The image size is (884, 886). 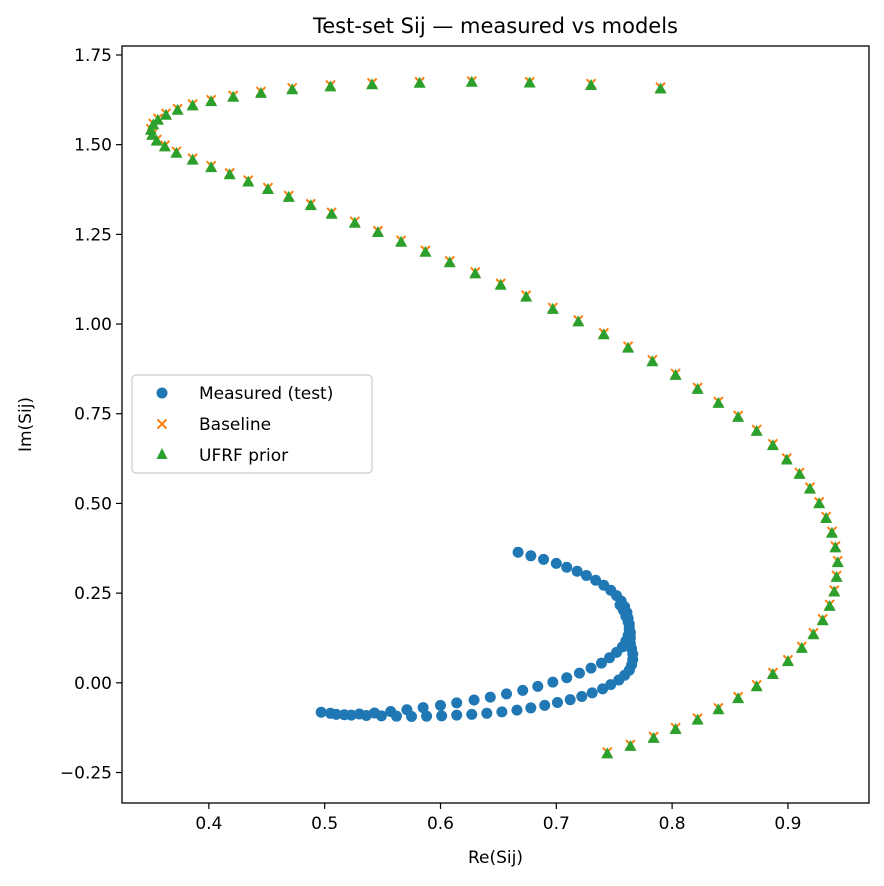 I want to click on y-tick-label: 0.50, so click(x=93, y=504).